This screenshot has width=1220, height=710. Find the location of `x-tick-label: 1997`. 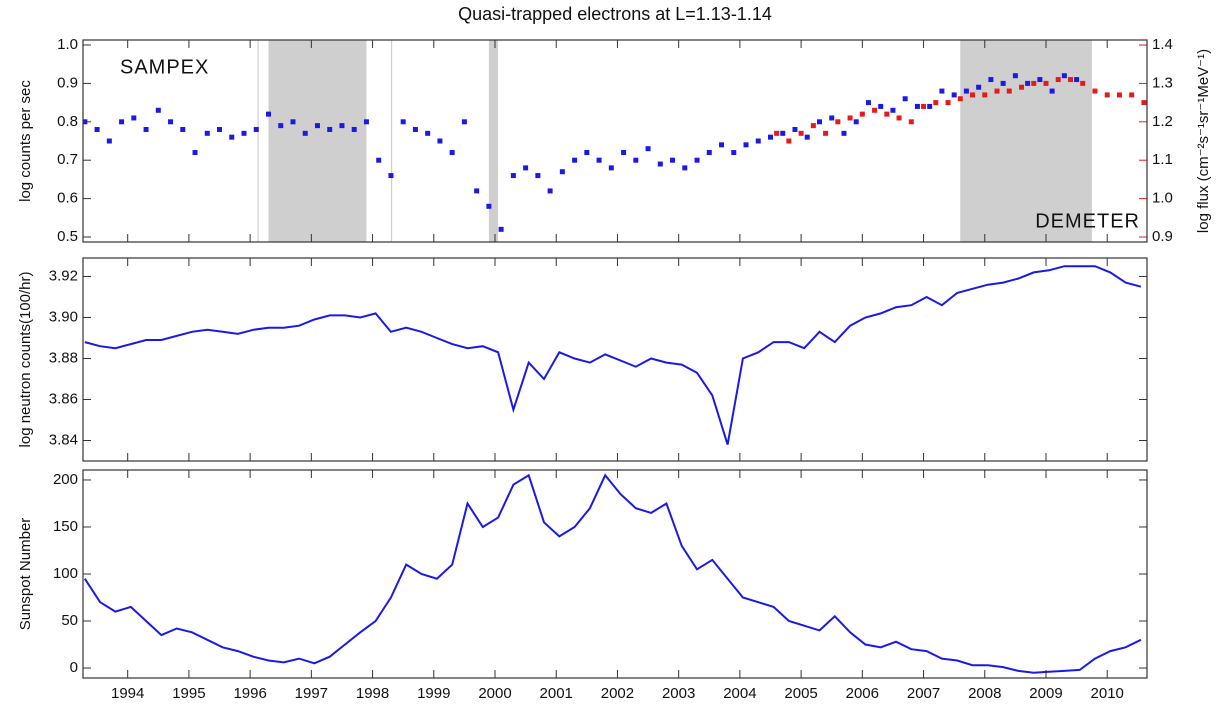

x-tick-label: 1997 is located at coordinates (311, 693).